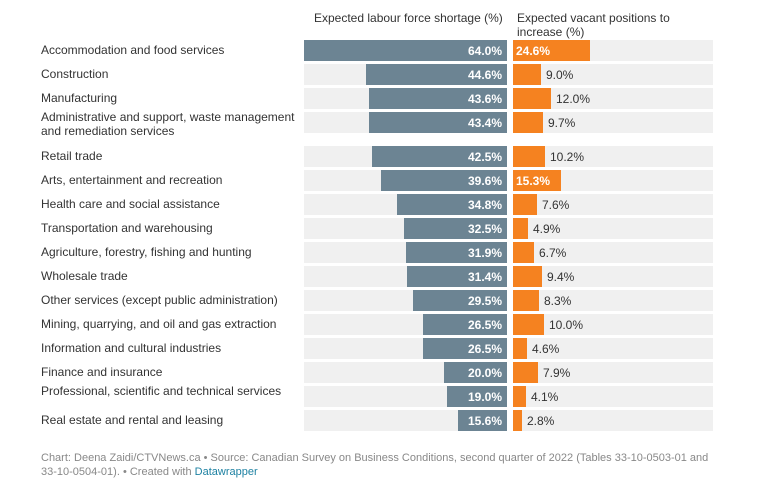 The width and height of the screenshot is (772, 495). Describe the element at coordinates (484, 51) in the screenshot. I see `value-label-labour-shortage: 64.0%` at that location.